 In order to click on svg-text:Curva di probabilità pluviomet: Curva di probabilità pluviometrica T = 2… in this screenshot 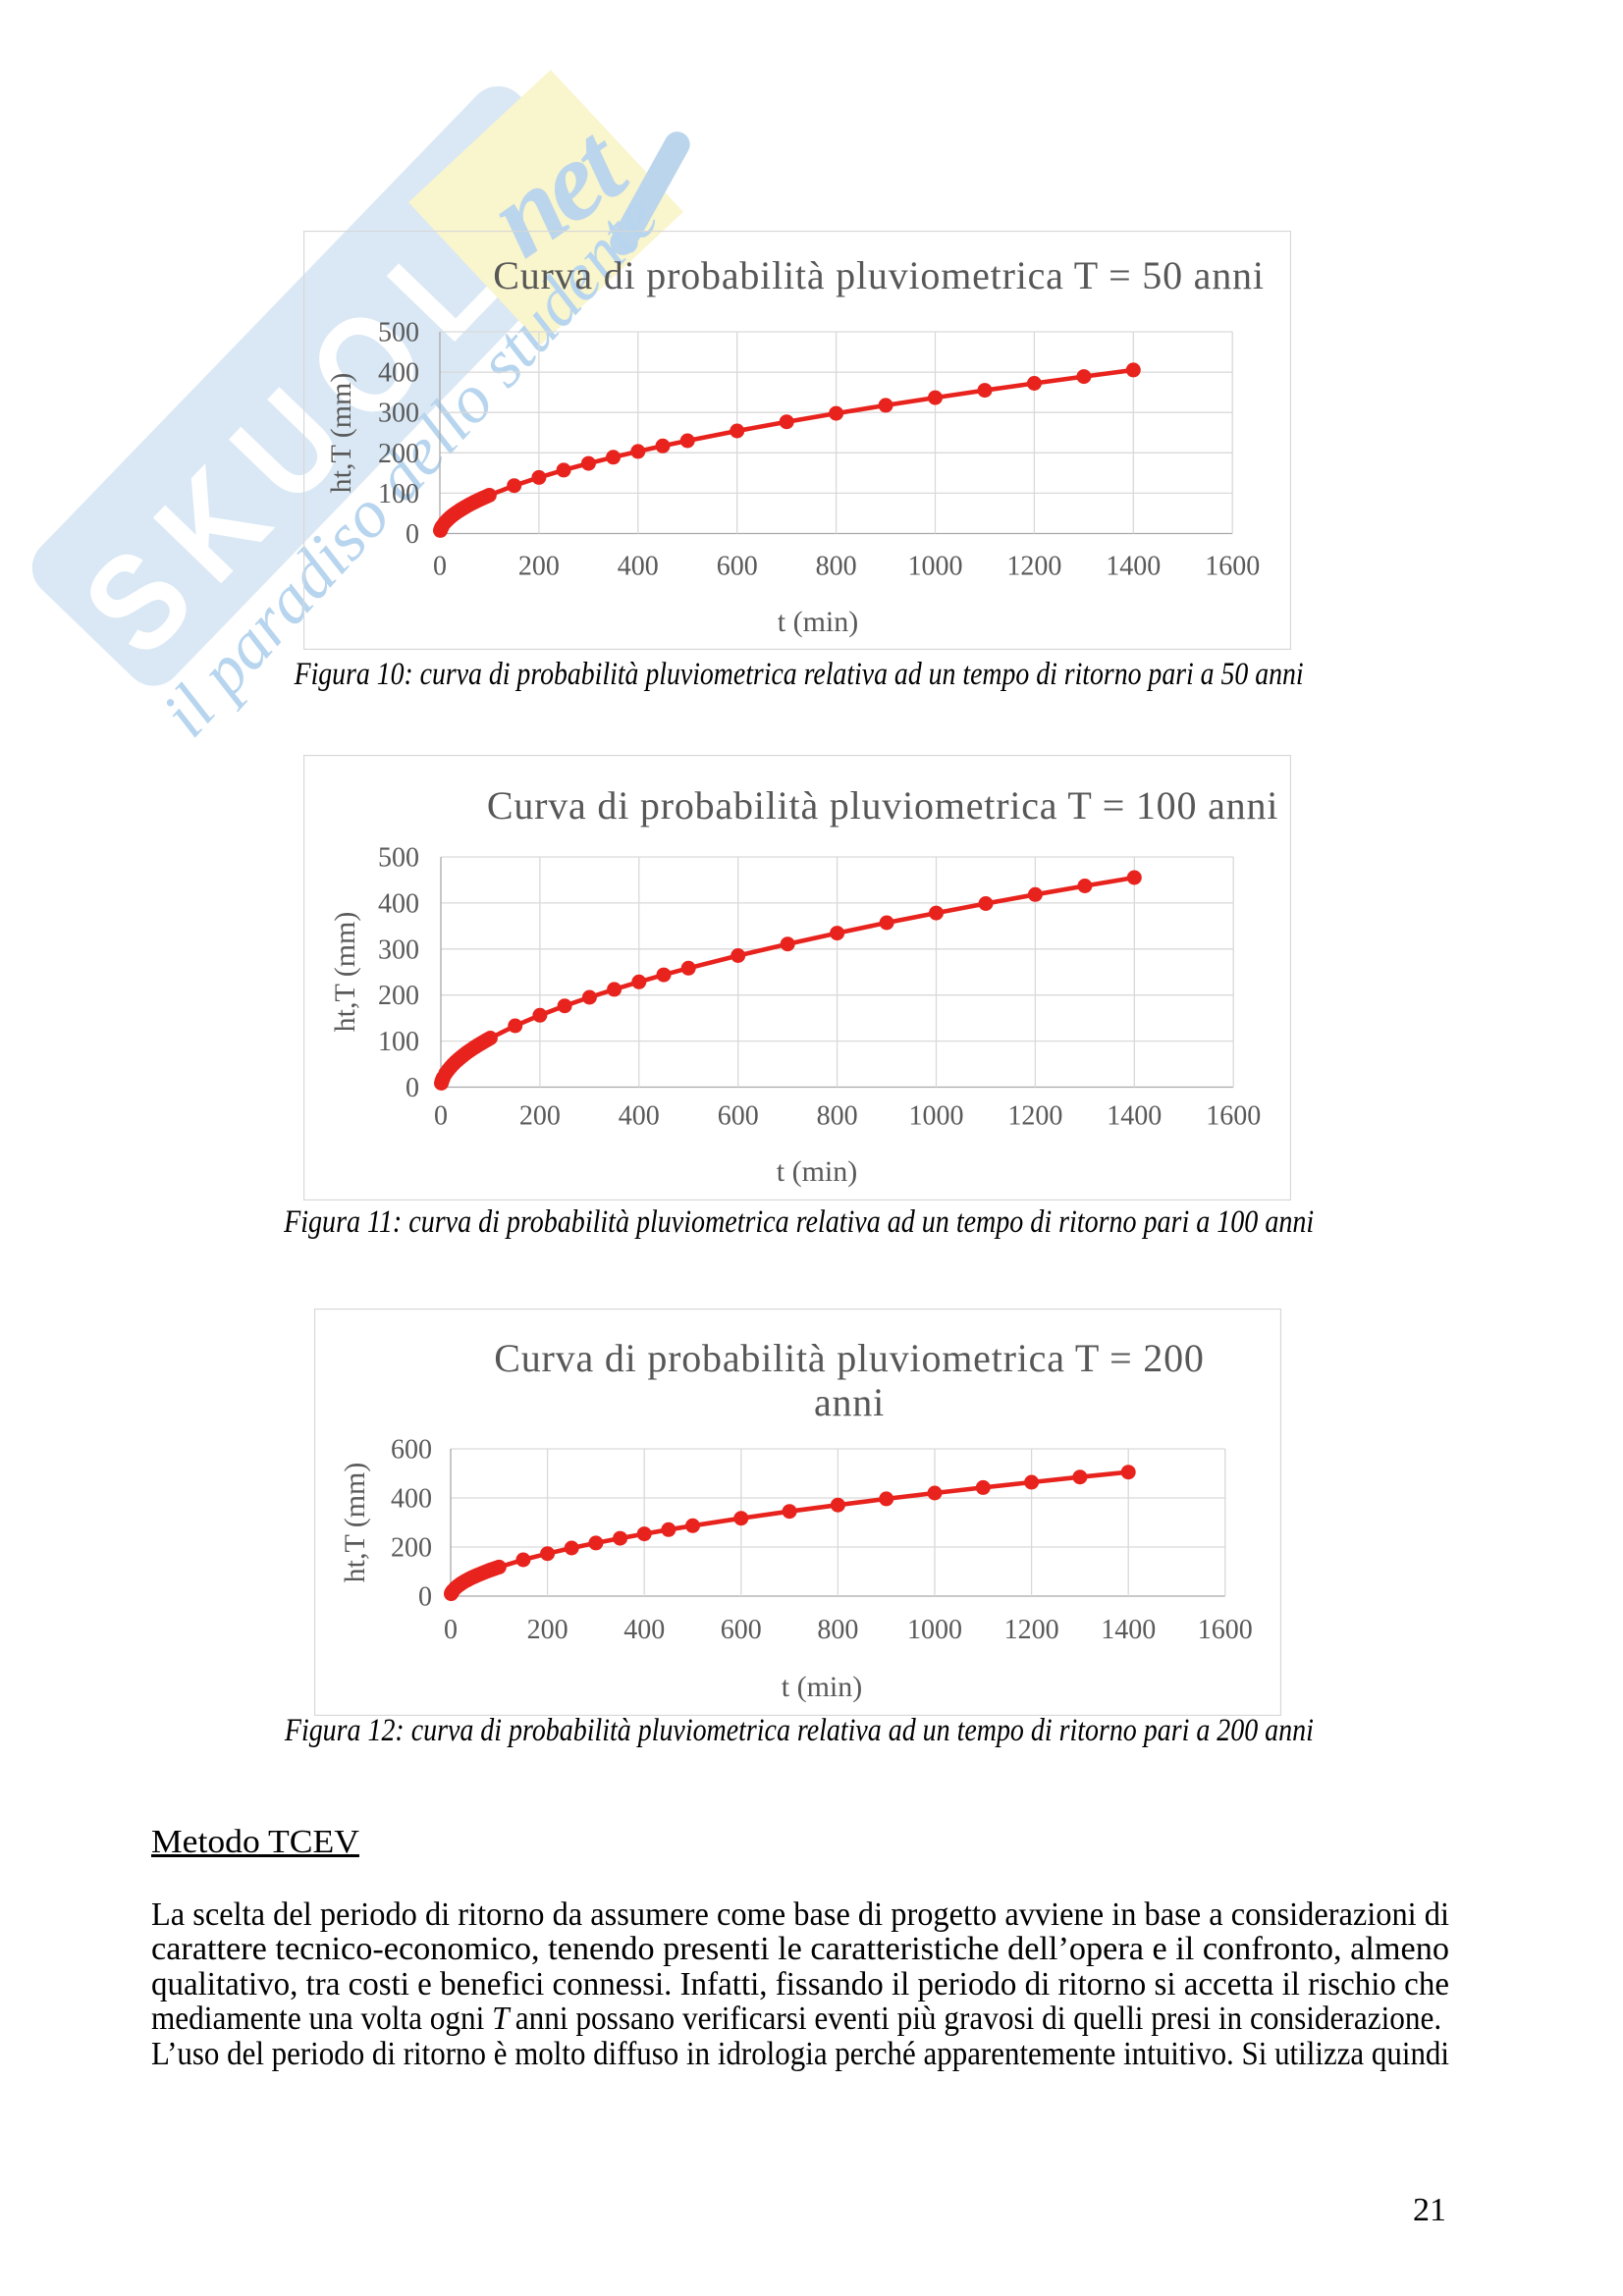, I will do `click(849, 1358)`.